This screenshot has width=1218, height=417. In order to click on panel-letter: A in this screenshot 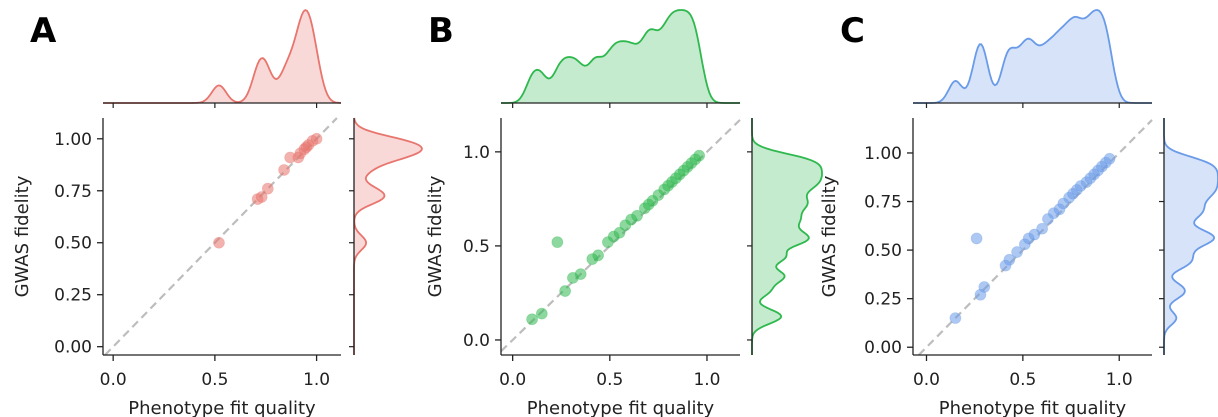, I will do `click(43, 31)`.